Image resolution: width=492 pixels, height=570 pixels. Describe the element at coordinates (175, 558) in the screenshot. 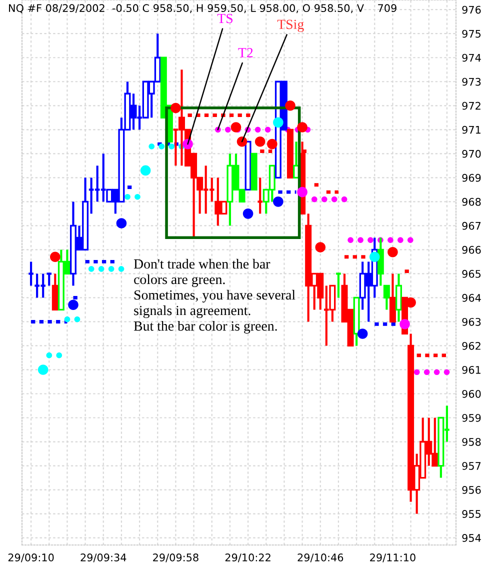

I see `x-tick-label: 29/09:58` at that location.